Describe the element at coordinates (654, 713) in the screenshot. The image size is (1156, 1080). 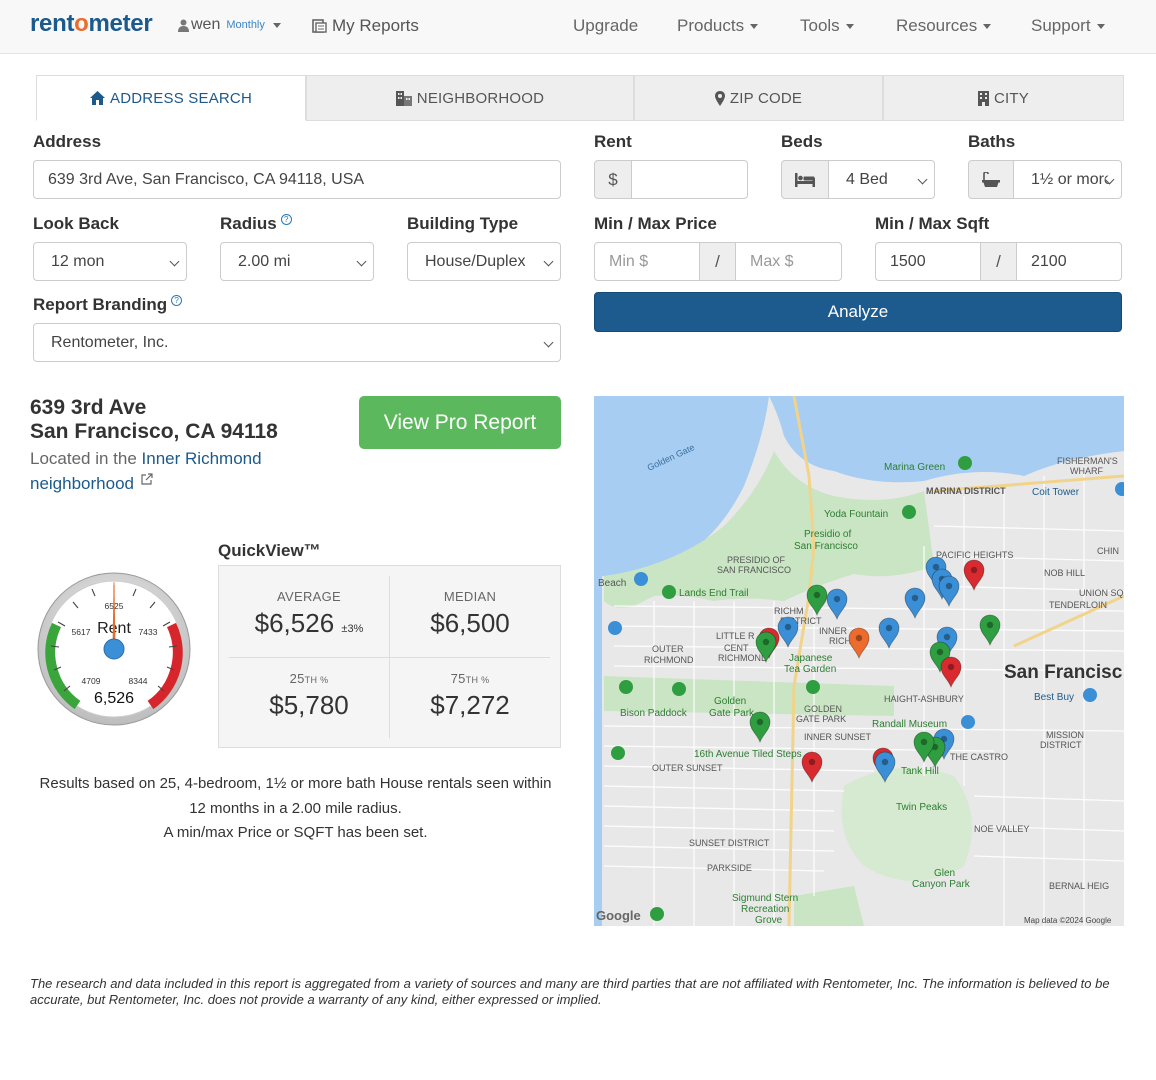
I see `svg-text: Bison Paddock` at that location.